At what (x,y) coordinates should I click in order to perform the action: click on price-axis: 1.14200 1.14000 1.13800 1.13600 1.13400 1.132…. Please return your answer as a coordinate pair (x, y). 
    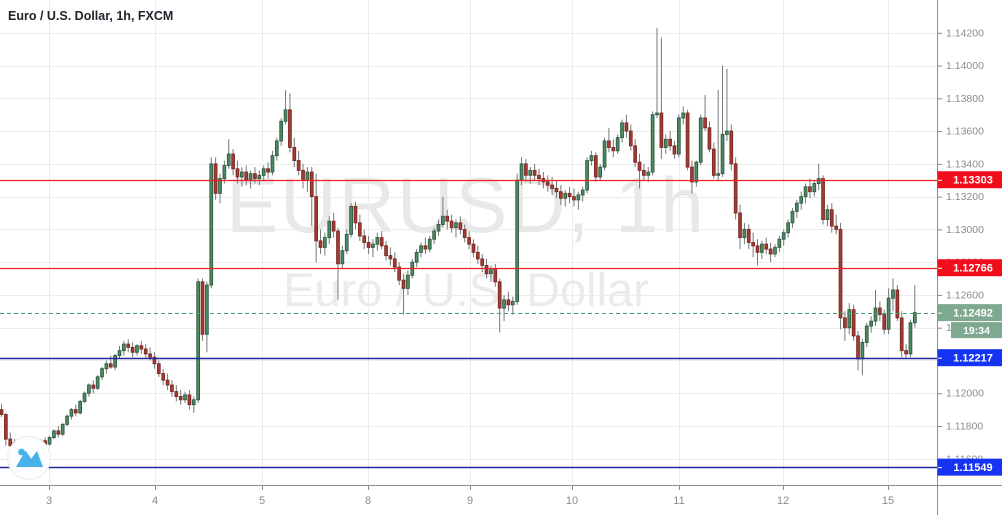
    Looking at the image, I should click on (969, 257).